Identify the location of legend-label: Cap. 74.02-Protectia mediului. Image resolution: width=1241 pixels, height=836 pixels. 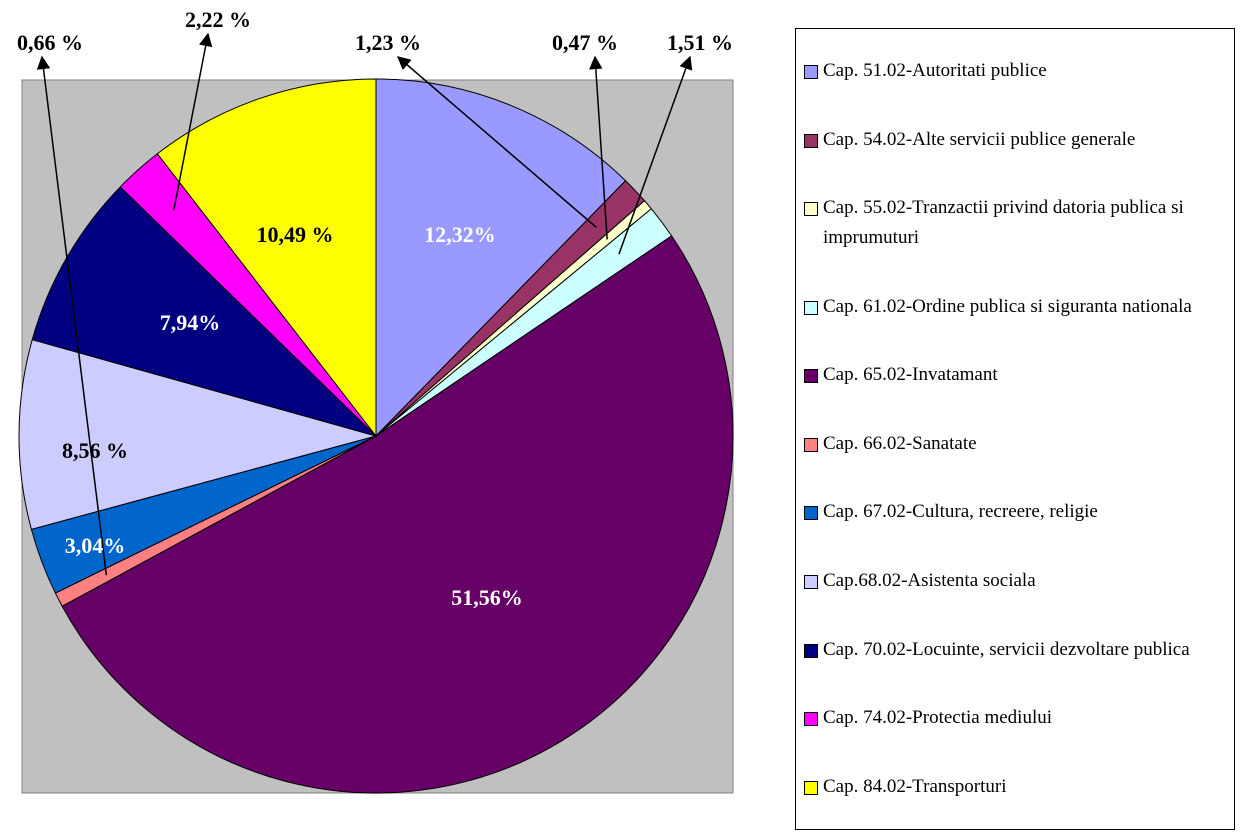
(938, 718).